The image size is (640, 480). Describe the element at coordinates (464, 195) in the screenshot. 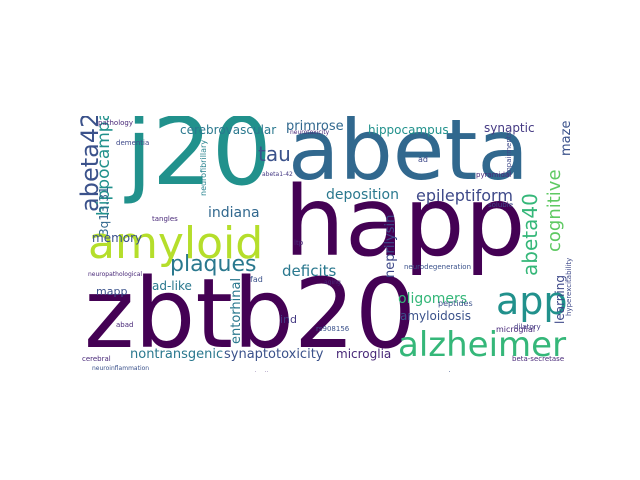

I see `word-epileptiform: epileptiform` at that location.